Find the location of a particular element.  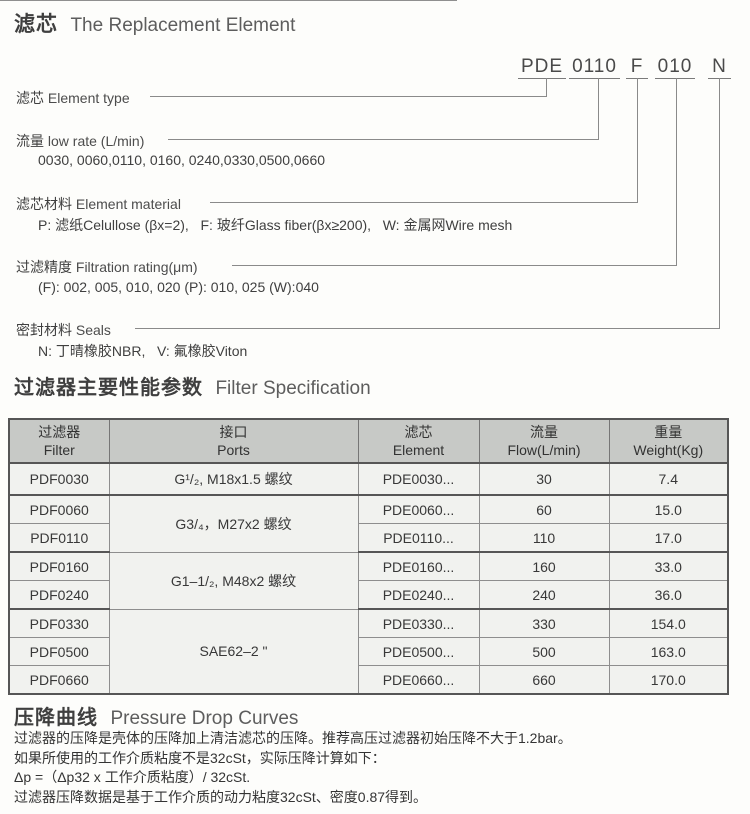

table-row: PDF0500 PDE0500... 500 163.0 is located at coordinates (368, 651).